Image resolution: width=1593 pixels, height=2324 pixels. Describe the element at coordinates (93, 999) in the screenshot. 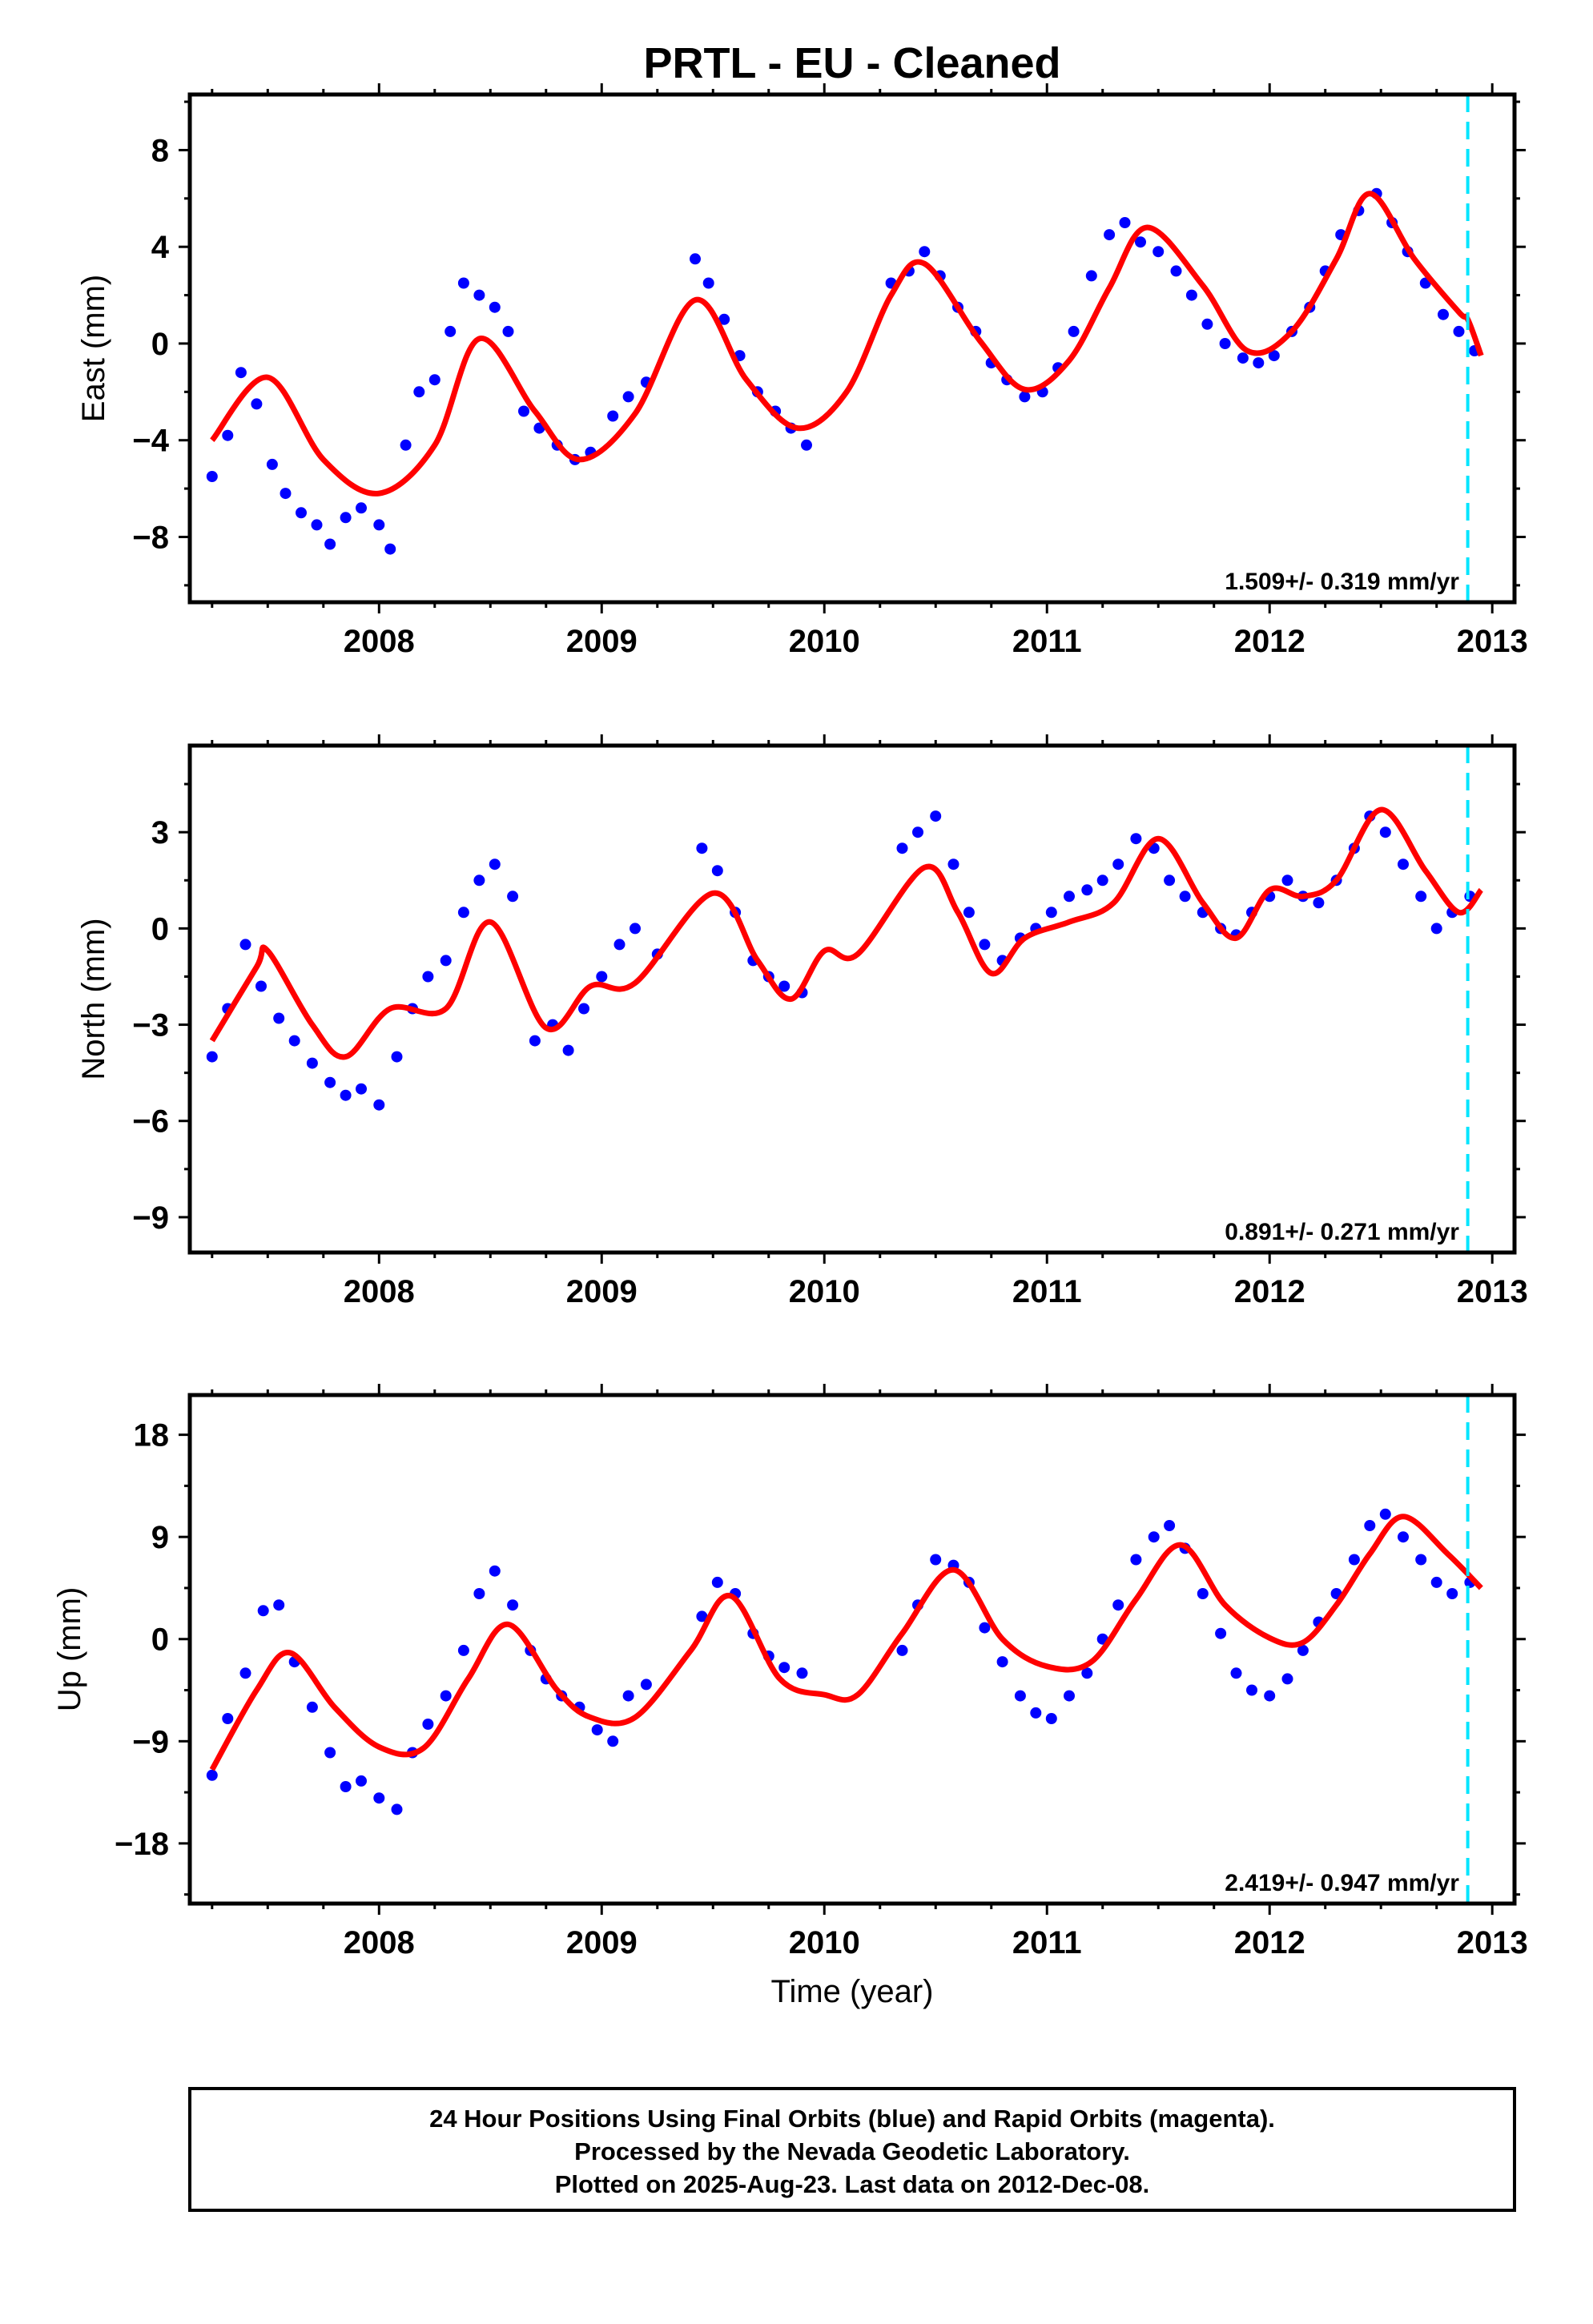

I see `y-axis-label: North (mm)` at that location.